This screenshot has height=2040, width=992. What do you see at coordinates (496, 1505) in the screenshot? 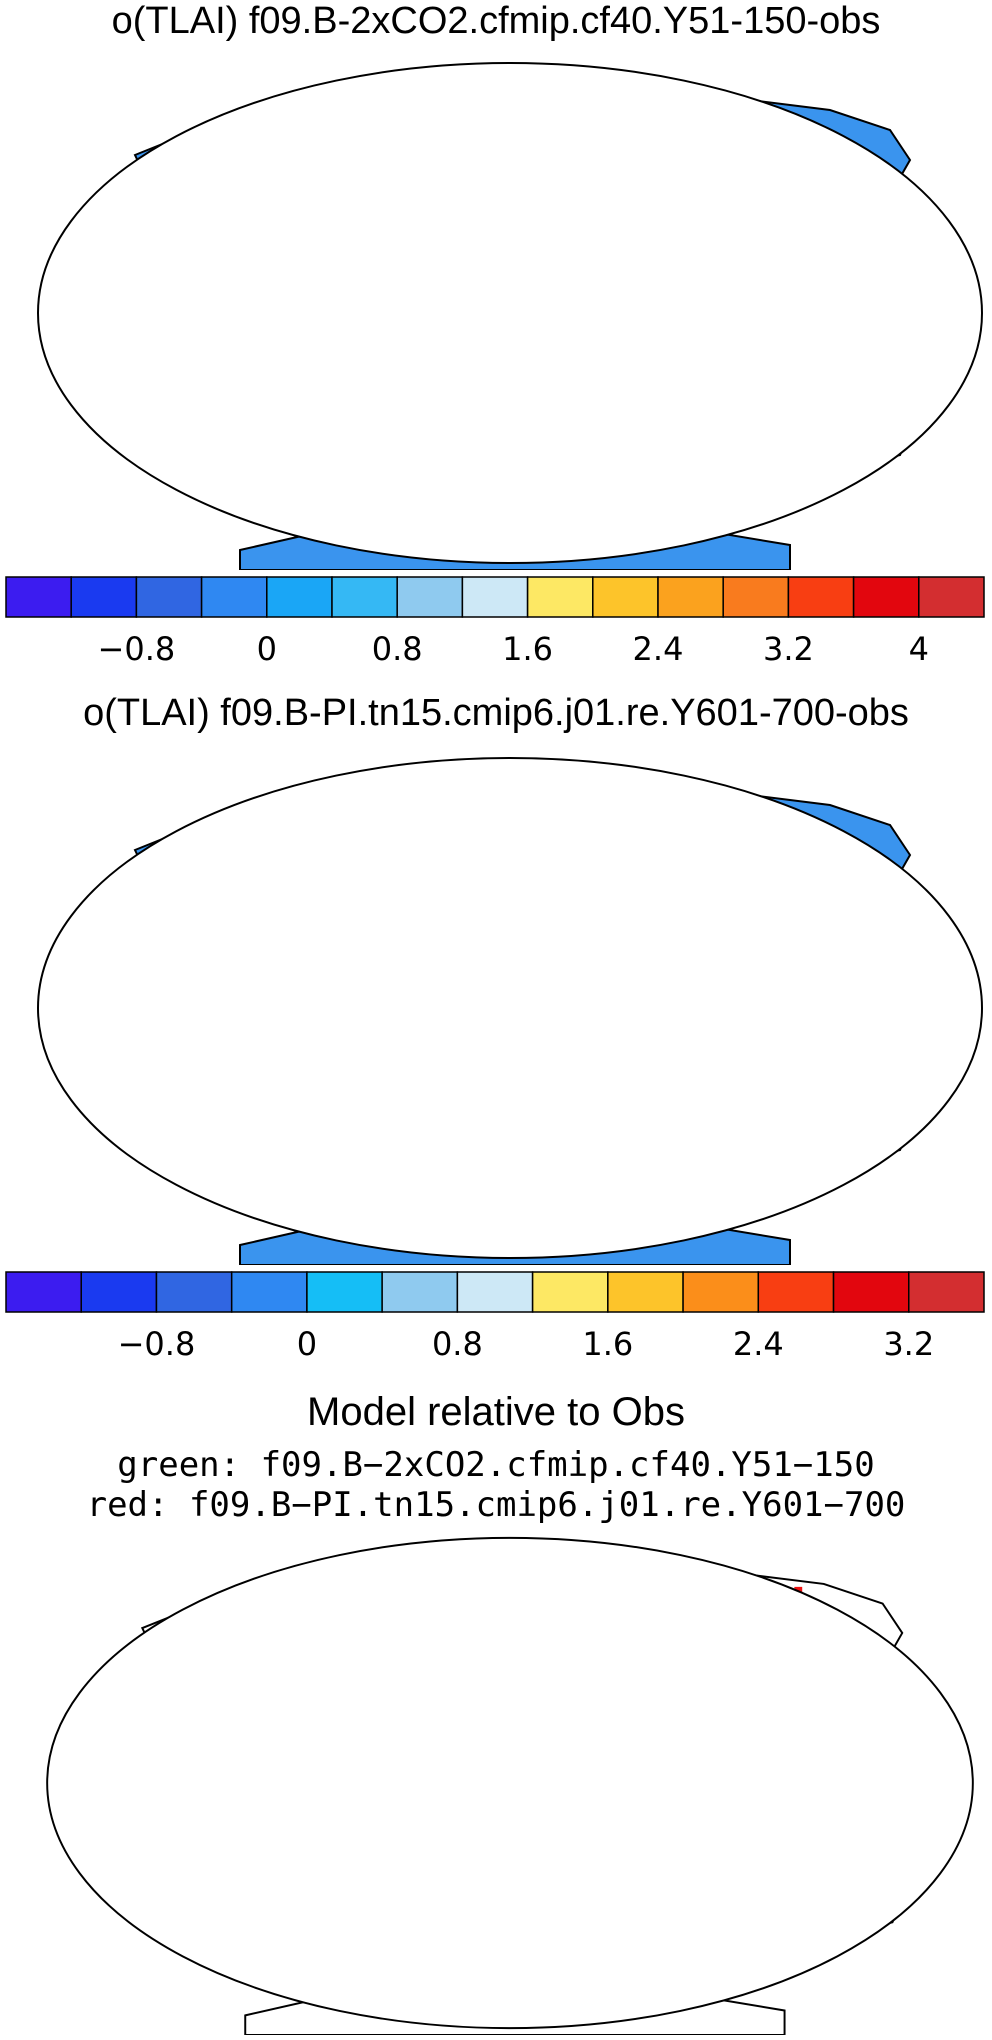
I see `relative-legend-red: red: f09.B−PI.tn15.cmip6.j01.re.Y601−700` at bounding box center [496, 1505].